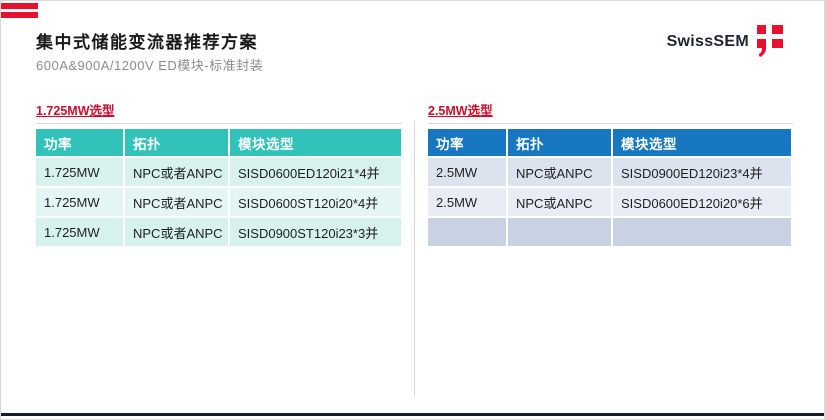 This screenshot has width=825, height=420. I want to click on cell-module: SISD0600ED120i21*4并, so click(315, 172).